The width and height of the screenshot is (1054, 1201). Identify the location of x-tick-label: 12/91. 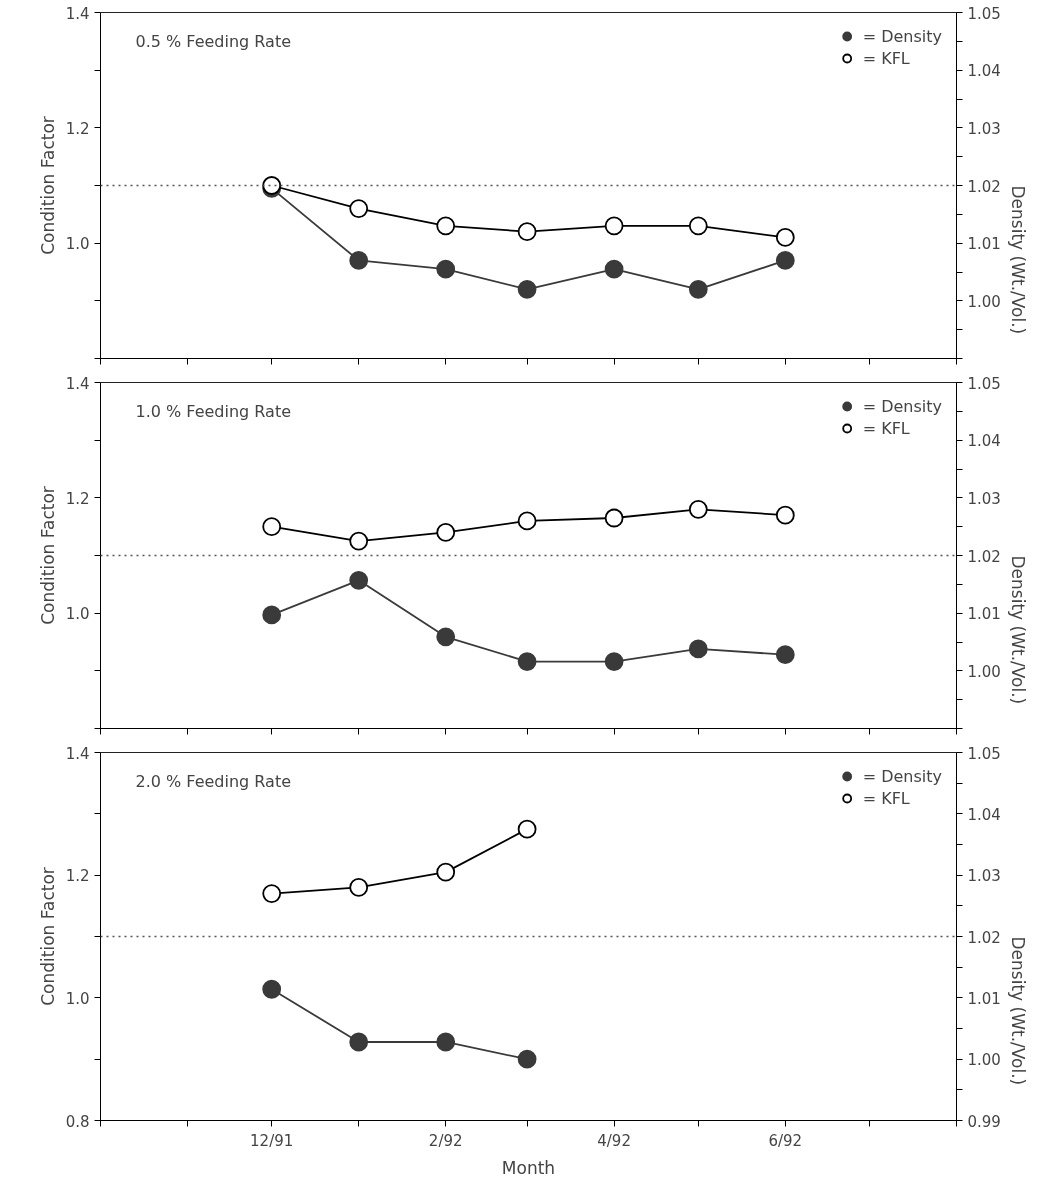
(272, 1140).